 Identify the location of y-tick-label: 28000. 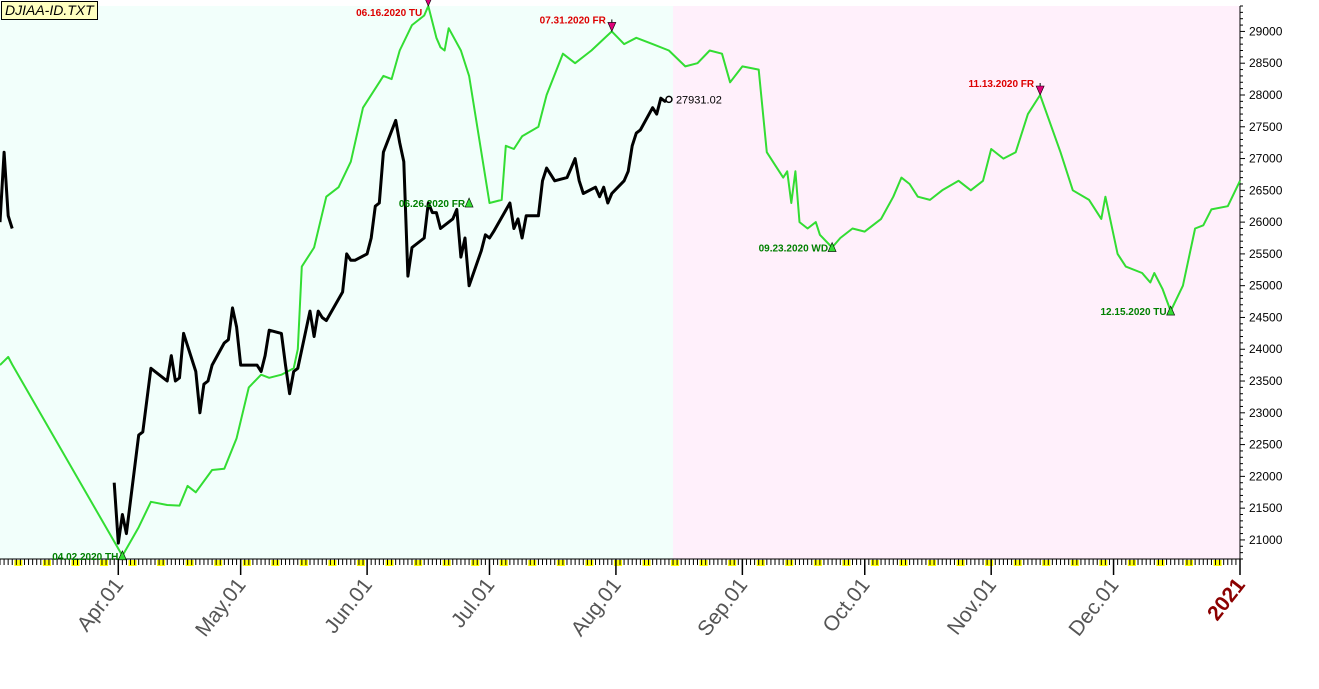
(1266, 95).